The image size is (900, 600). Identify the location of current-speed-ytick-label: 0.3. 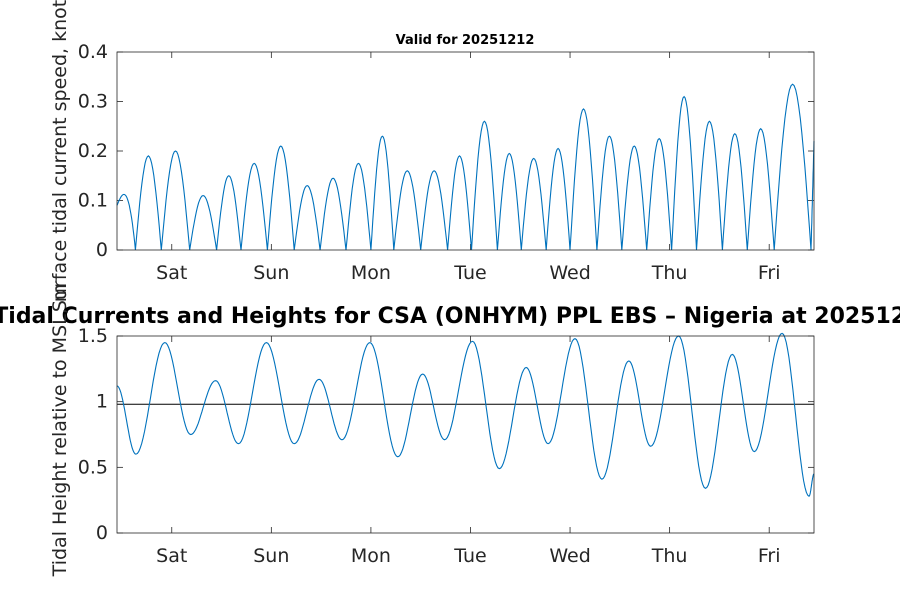
(93, 102).